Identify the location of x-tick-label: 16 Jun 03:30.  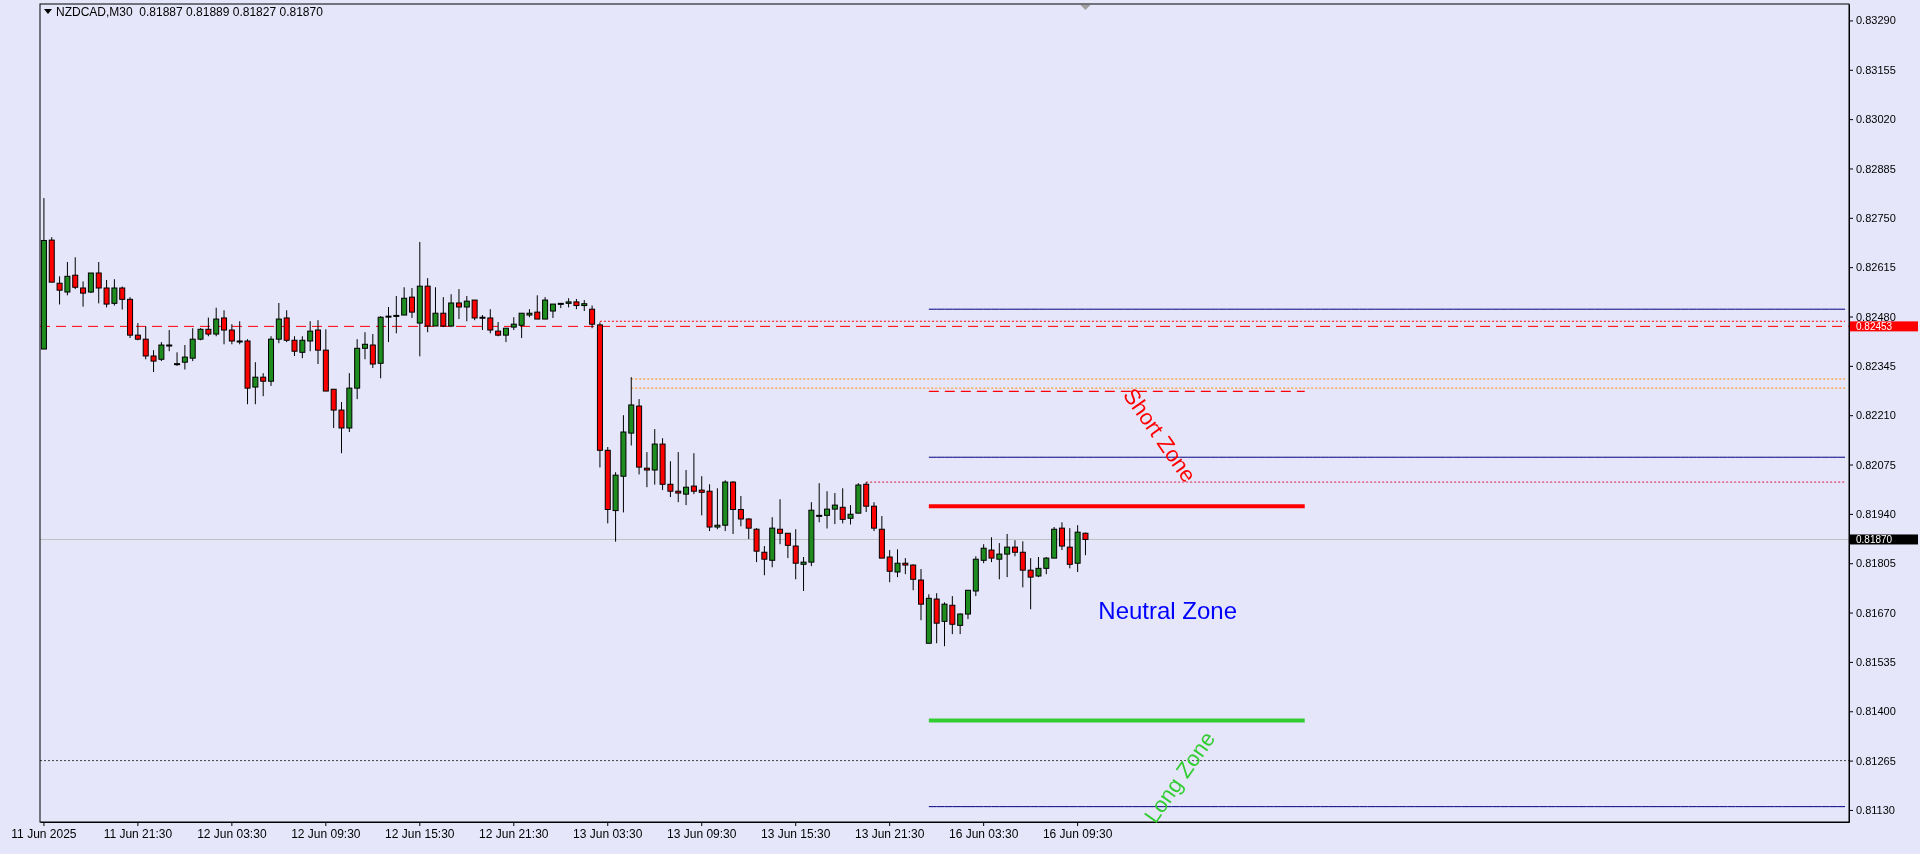
(983, 833).